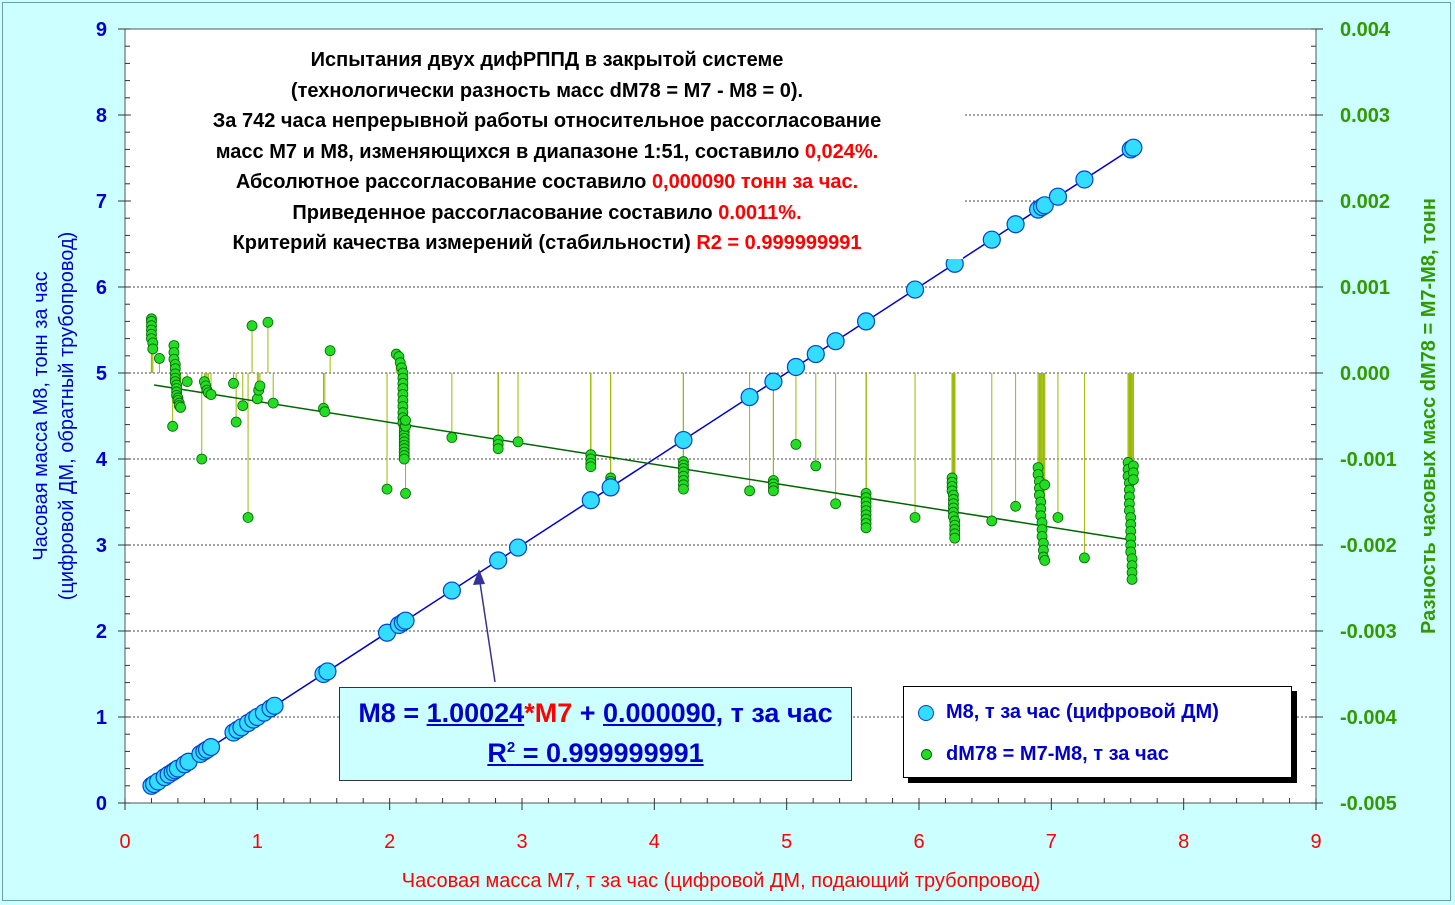 This screenshot has width=1455, height=905. I want to click on eq-var: M7, so click(553, 713).